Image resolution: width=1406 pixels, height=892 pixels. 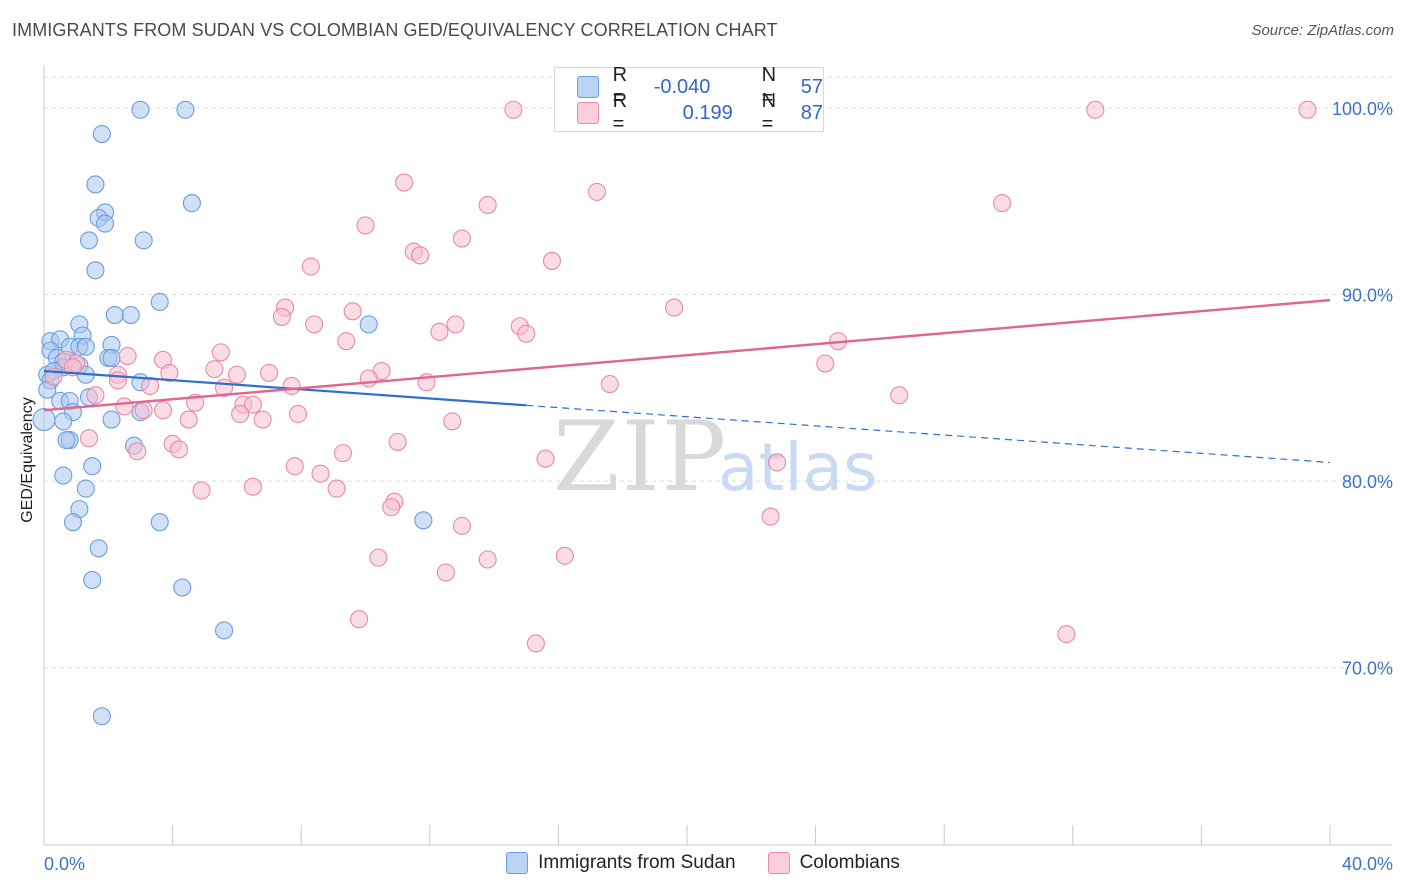 What do you see at coordinates (689, 99) in the screenshot?
I see `correlation-legend: R = -0.040 N = 57 R = 0.199 N = 87` at bounding box center [689, 99].